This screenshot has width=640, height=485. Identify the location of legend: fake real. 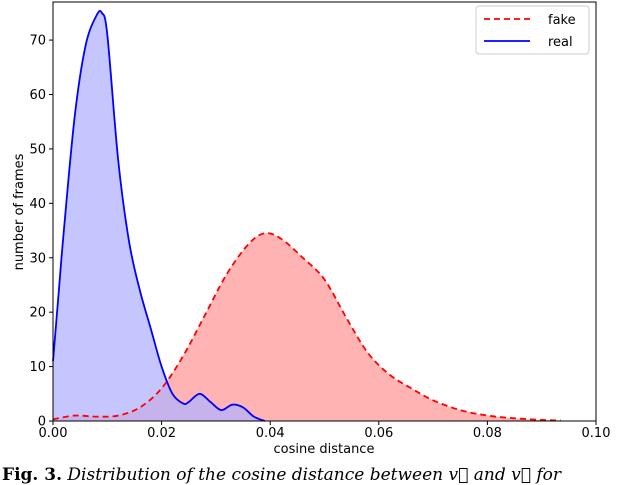
(532, 30).